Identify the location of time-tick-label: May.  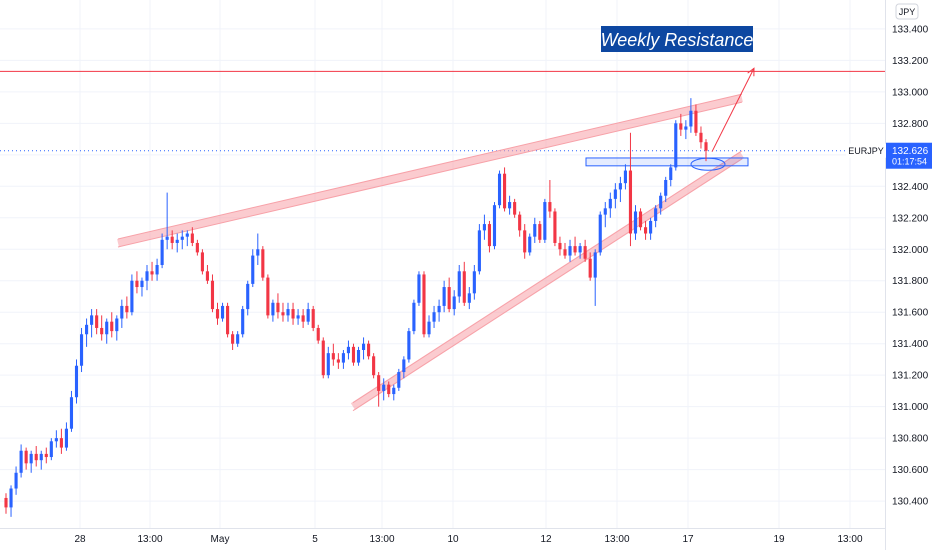
(220, 539).